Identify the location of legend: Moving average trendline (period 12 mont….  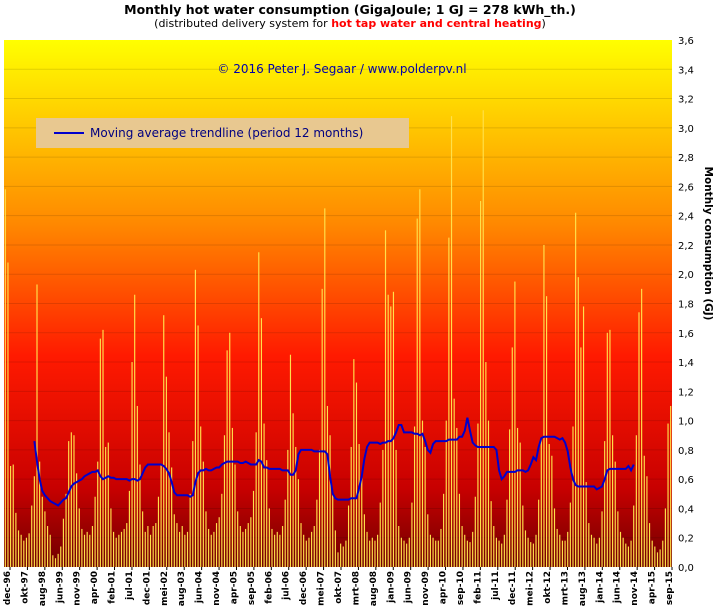
(222, 133).